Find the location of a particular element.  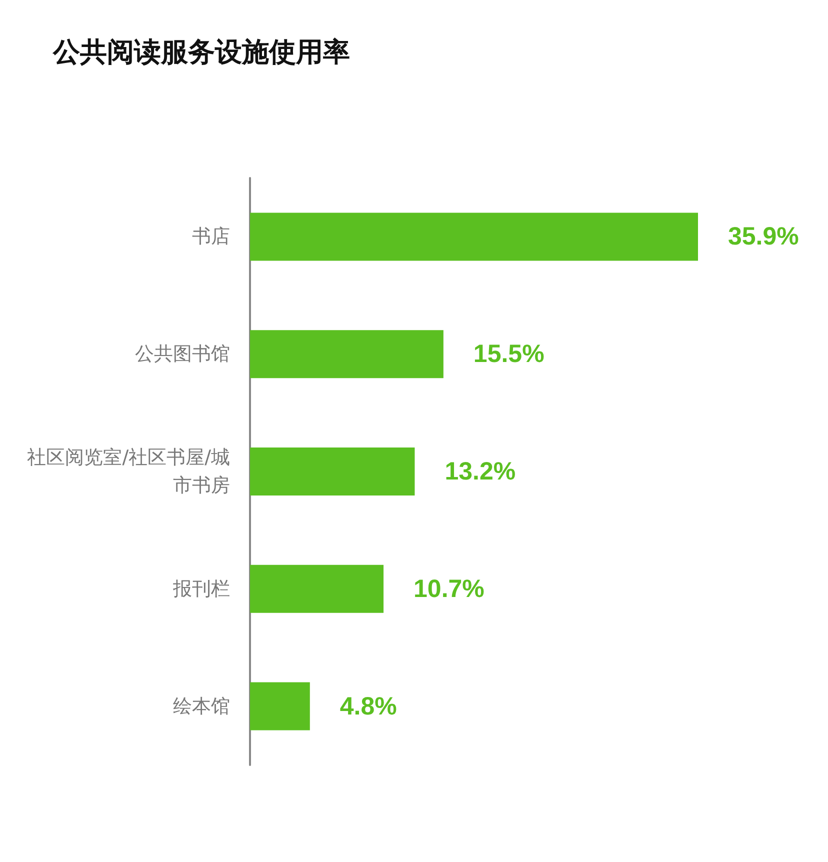

y-tick-label: 报刊栏 is located at coordinates (201, 589).